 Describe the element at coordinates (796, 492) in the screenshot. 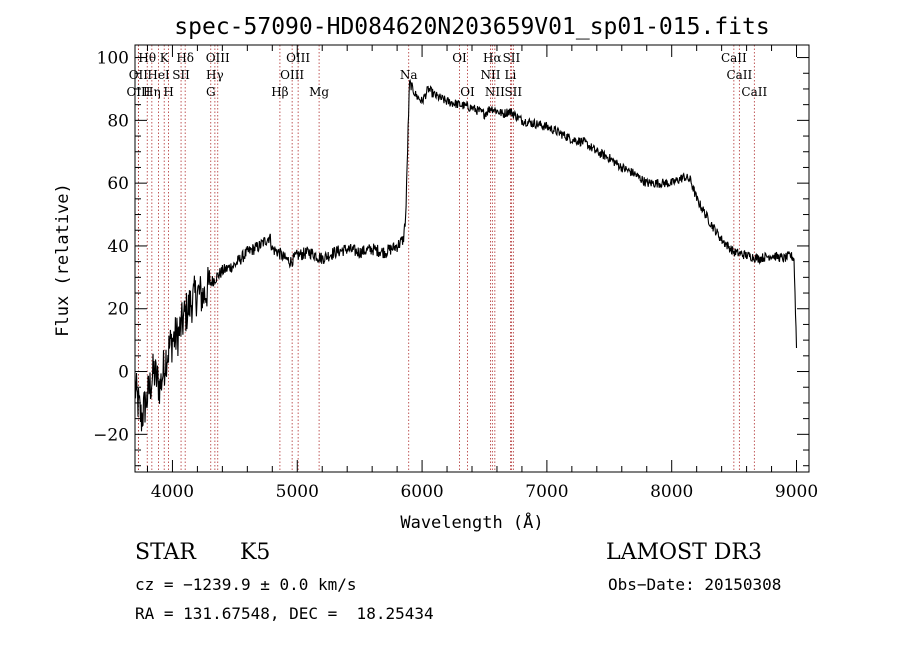

I see `x-tick-label: 9000` at that location.